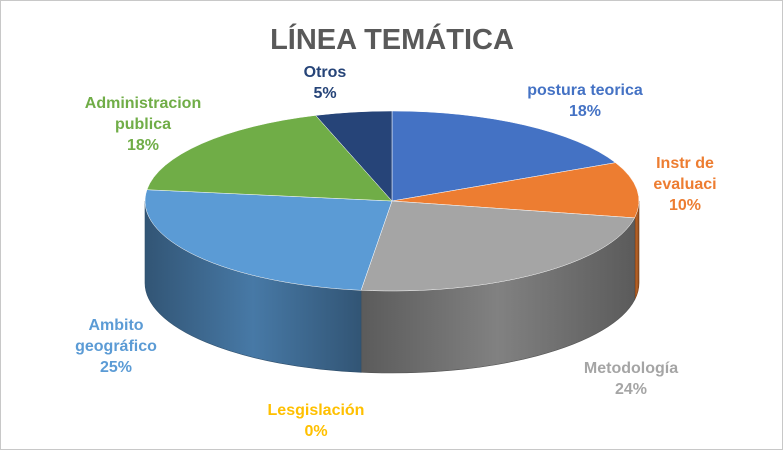 Image resolution: width=783 pixels, height=451 pixels. What do you see at coordinates (316, 410) in the screenshot?
I see `data-label-category: Lesgislación` at bounding box center [316, 410].